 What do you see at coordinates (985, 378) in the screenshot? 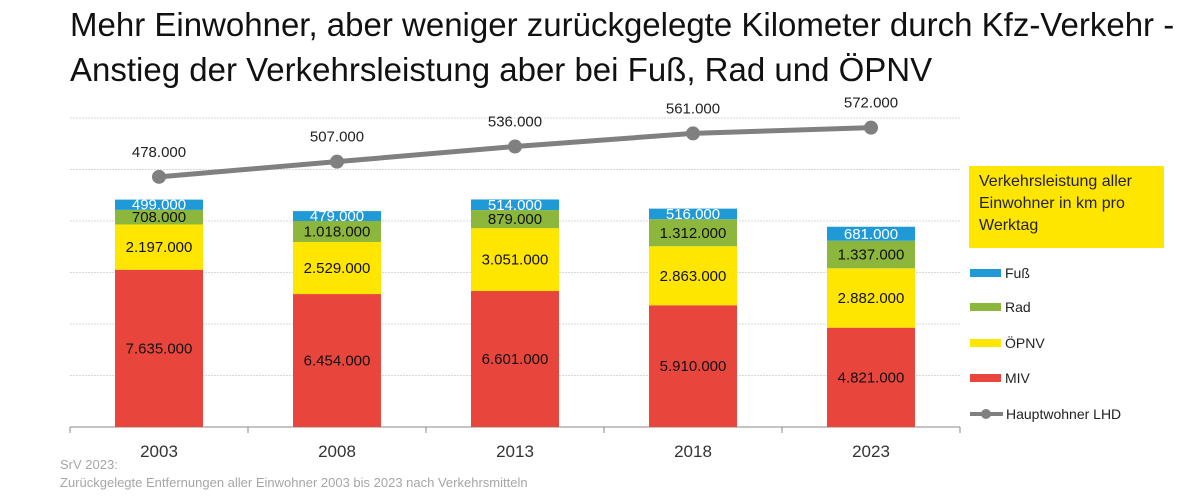
I see `legend-swatch-miv` at bounding box center [985, 378].